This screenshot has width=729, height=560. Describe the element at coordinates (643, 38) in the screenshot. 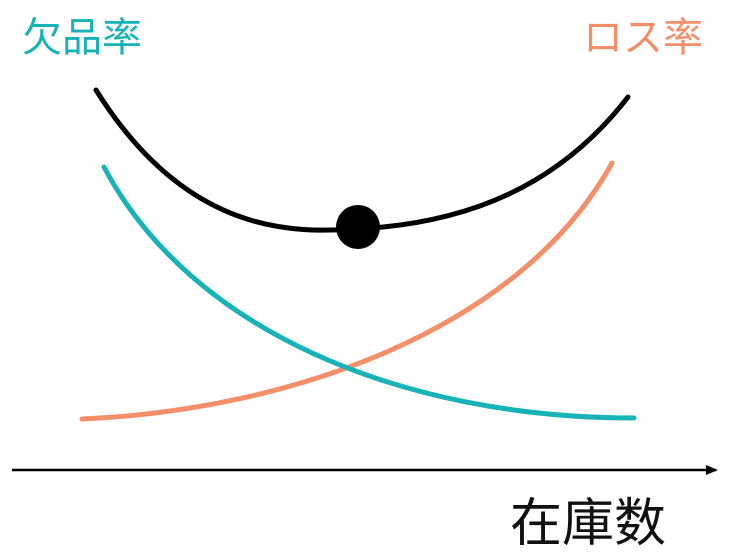

I see `loss-rate-label: ロス率` at that location.